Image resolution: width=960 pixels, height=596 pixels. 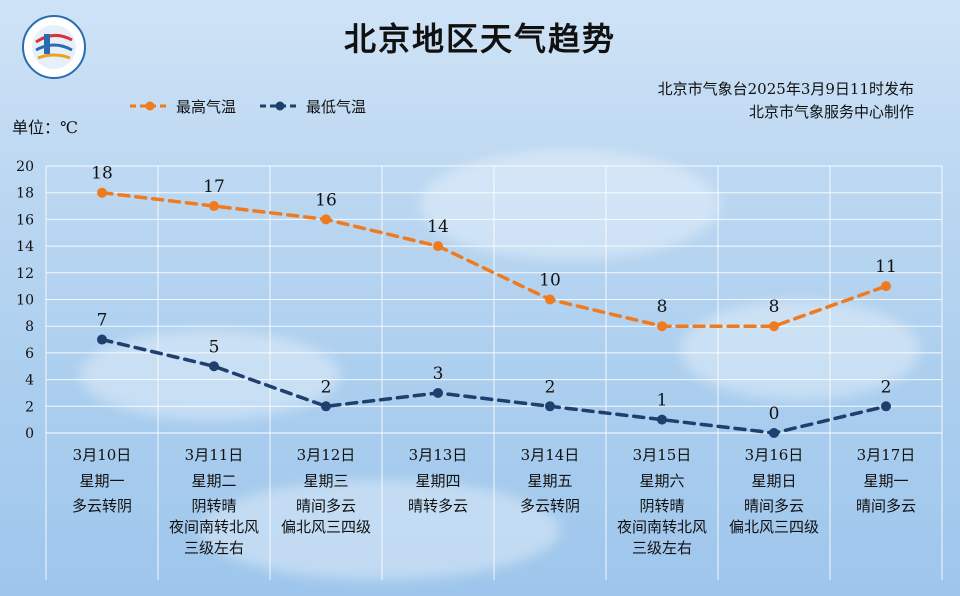 What do you see at coordinates (214, 481) in the screenshot?
I see `weekday-label: 星期二` at bounding box center [214, 481].